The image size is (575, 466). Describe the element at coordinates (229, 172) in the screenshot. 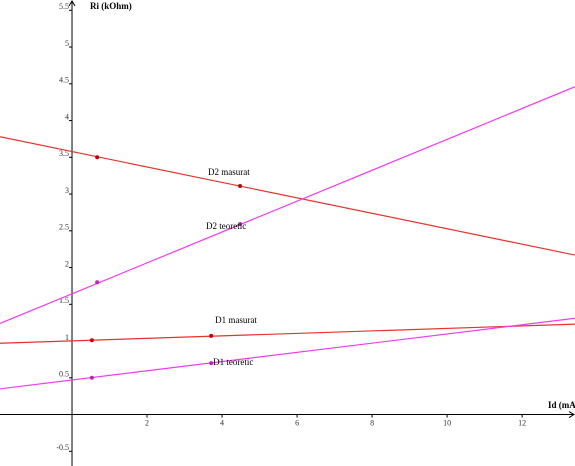

I see `series-label: D2 masurat` at that location.